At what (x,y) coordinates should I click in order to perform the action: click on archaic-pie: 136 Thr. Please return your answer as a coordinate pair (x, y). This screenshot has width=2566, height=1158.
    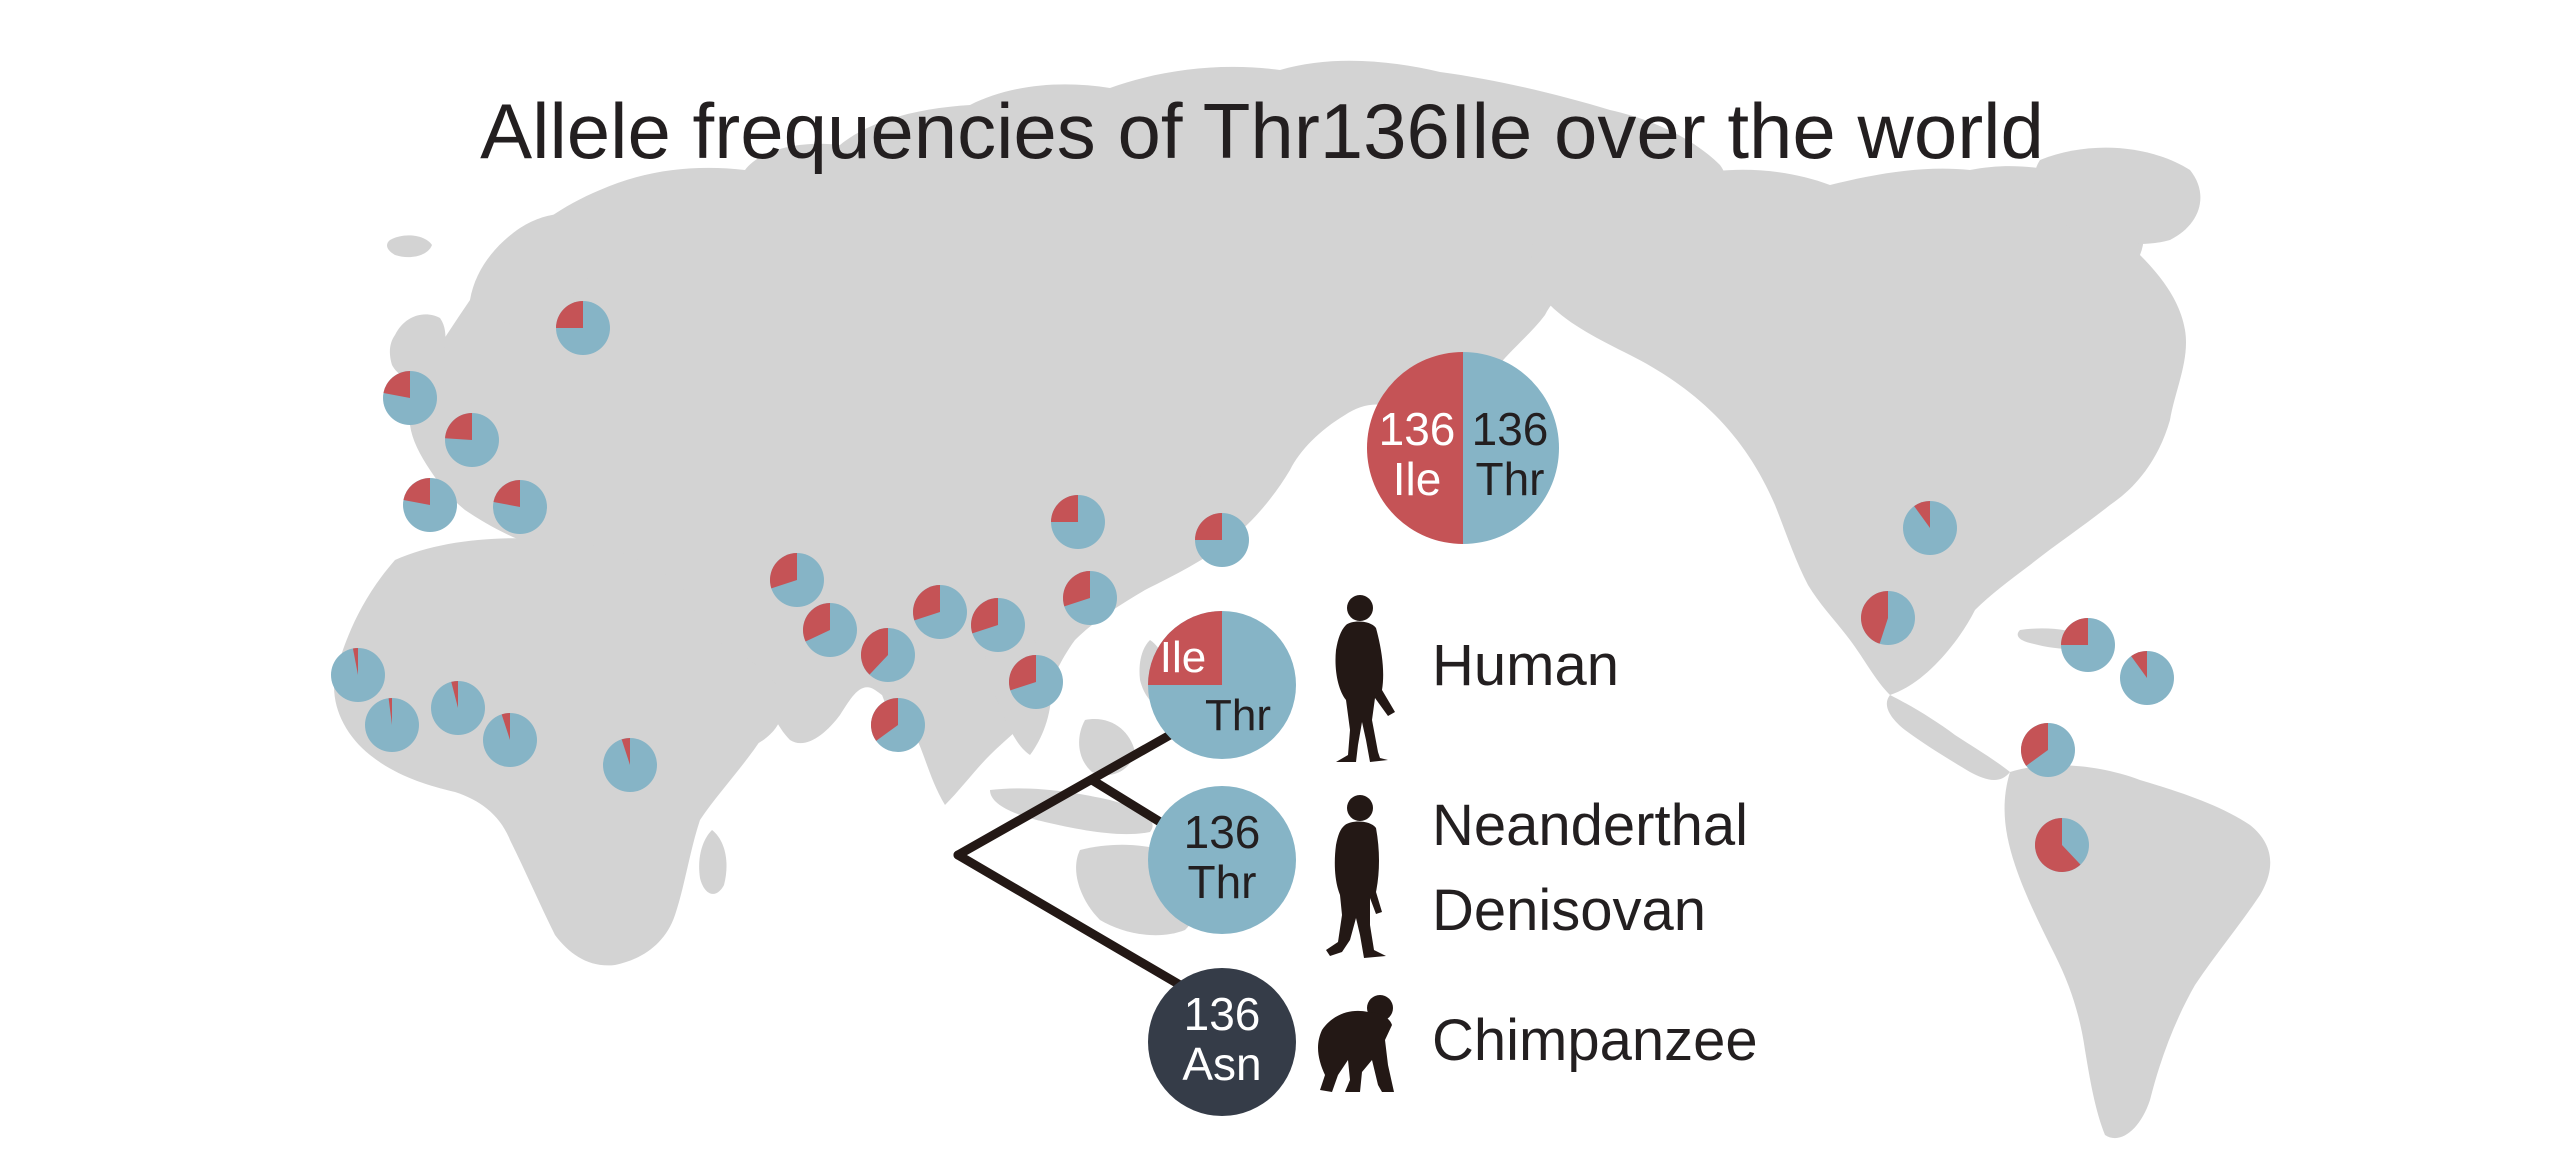
    Looking at the image, I should click on (1222, 860).